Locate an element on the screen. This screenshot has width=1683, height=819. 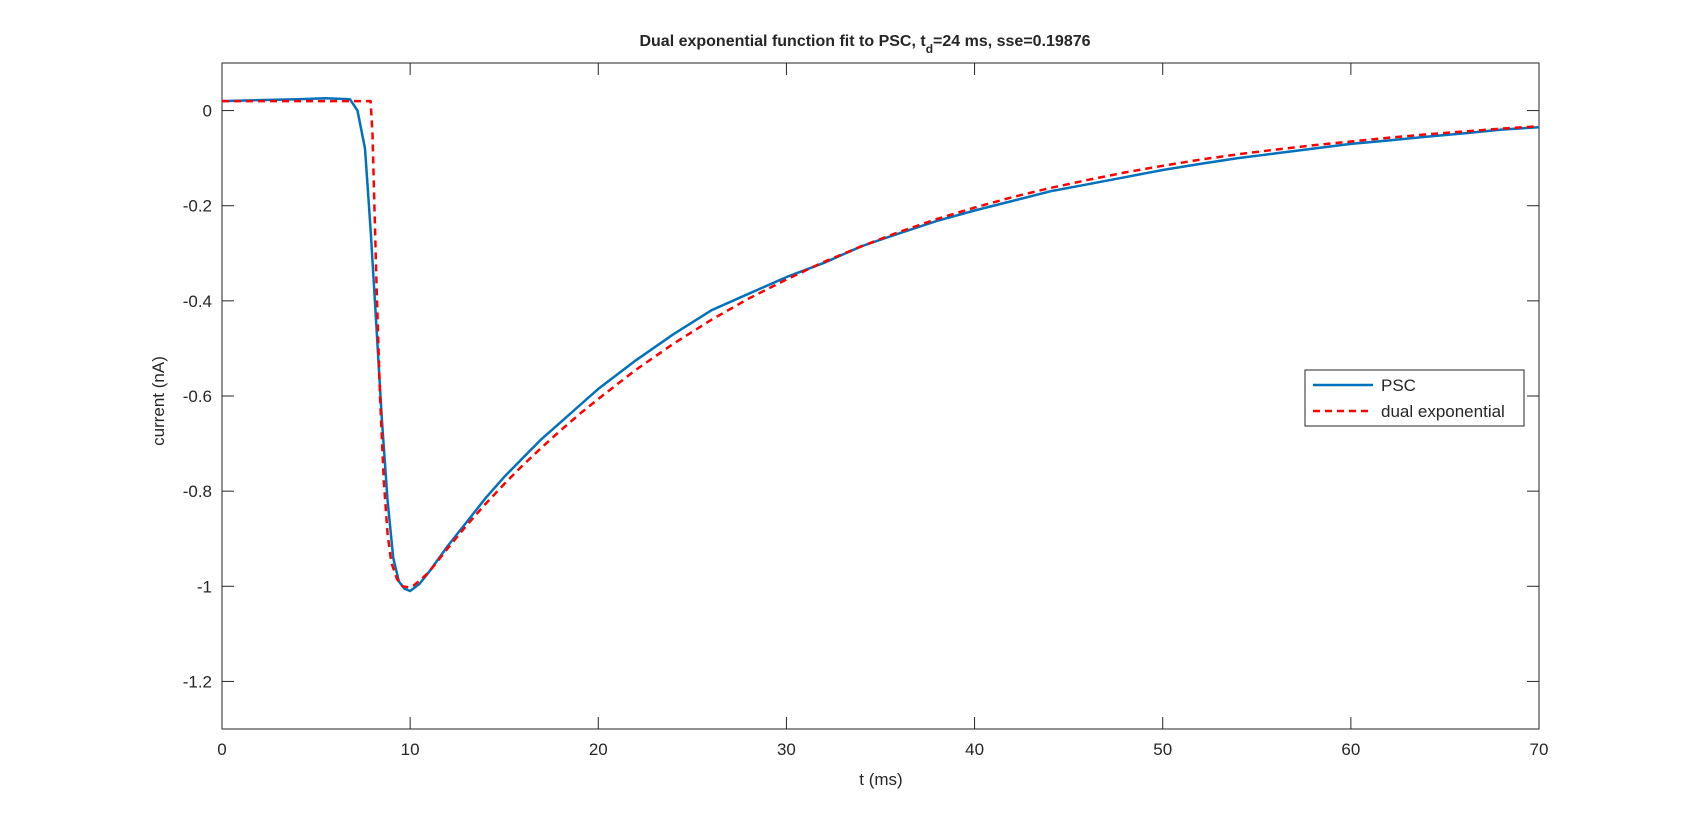
x-tick-label: 50 is located at coordinates (1162, 749).